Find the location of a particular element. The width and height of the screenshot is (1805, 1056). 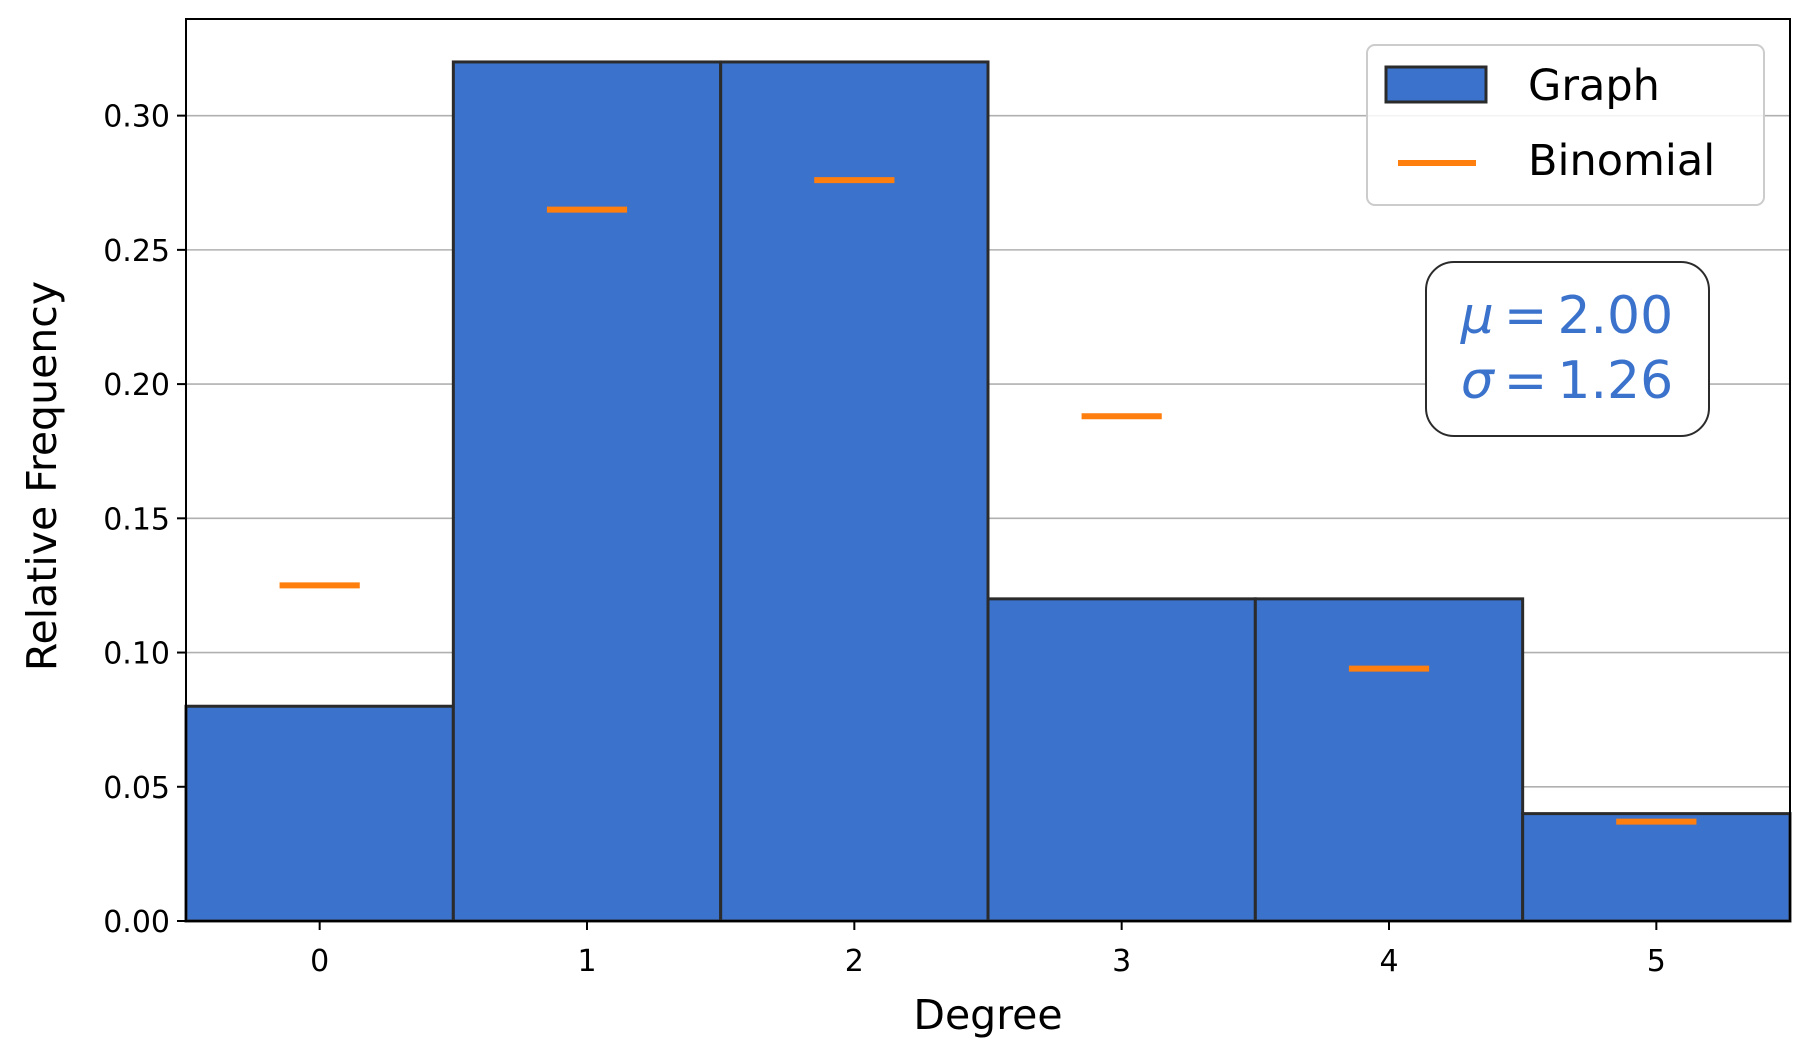

mean-annotation: μ = 2.00 is located at coordinates (1566, 316).